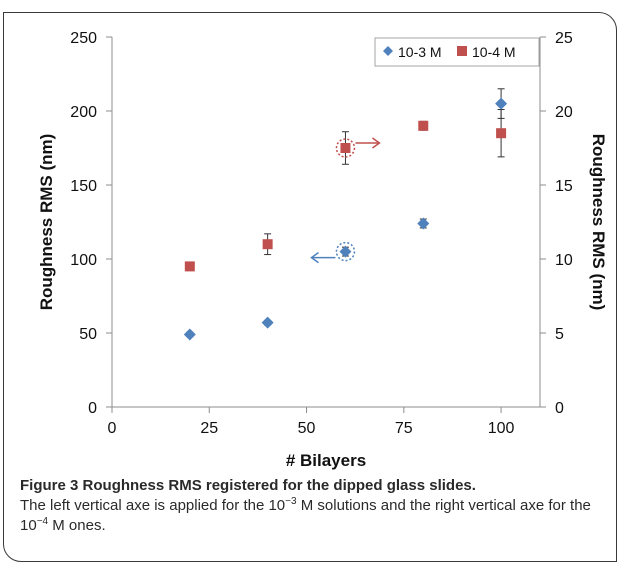 The width and height of the screenshot is (622, 567). Describe the element at coordinates (564, 38) in the screenshot. I see `right-tick-label: 25` at that location.